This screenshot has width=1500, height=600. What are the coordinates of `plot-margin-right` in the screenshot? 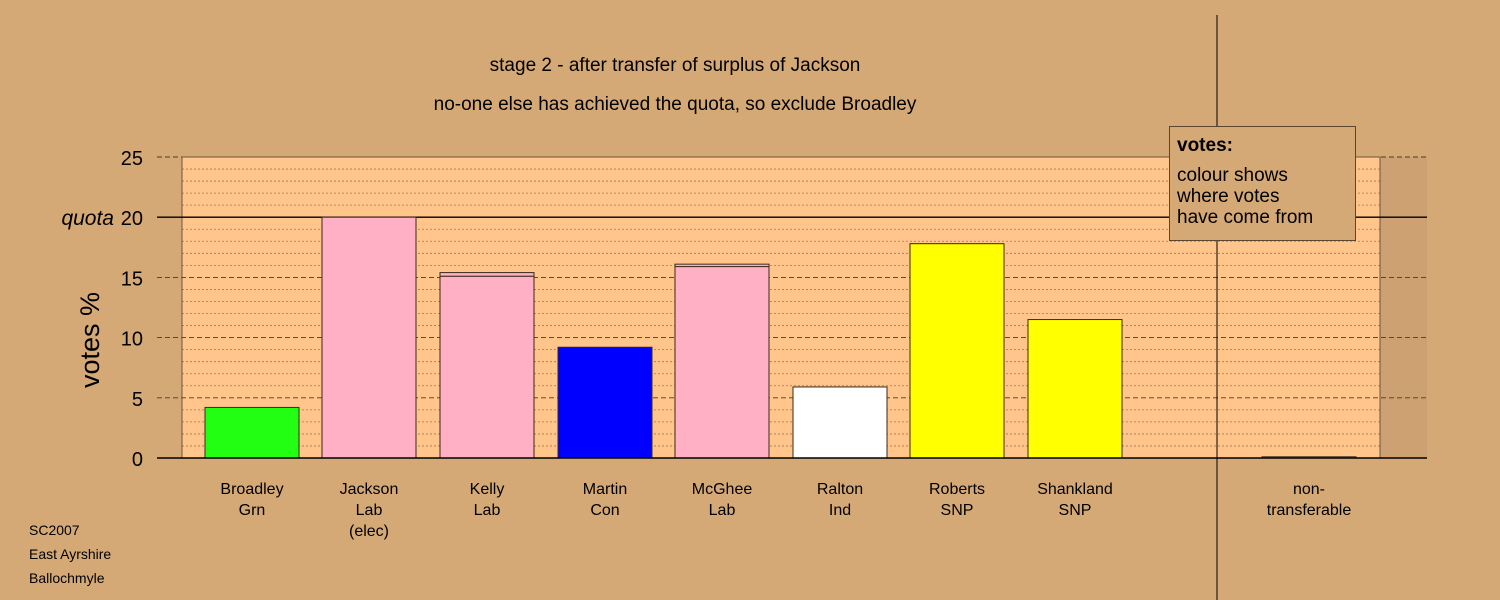 It's located at (1403, 307).